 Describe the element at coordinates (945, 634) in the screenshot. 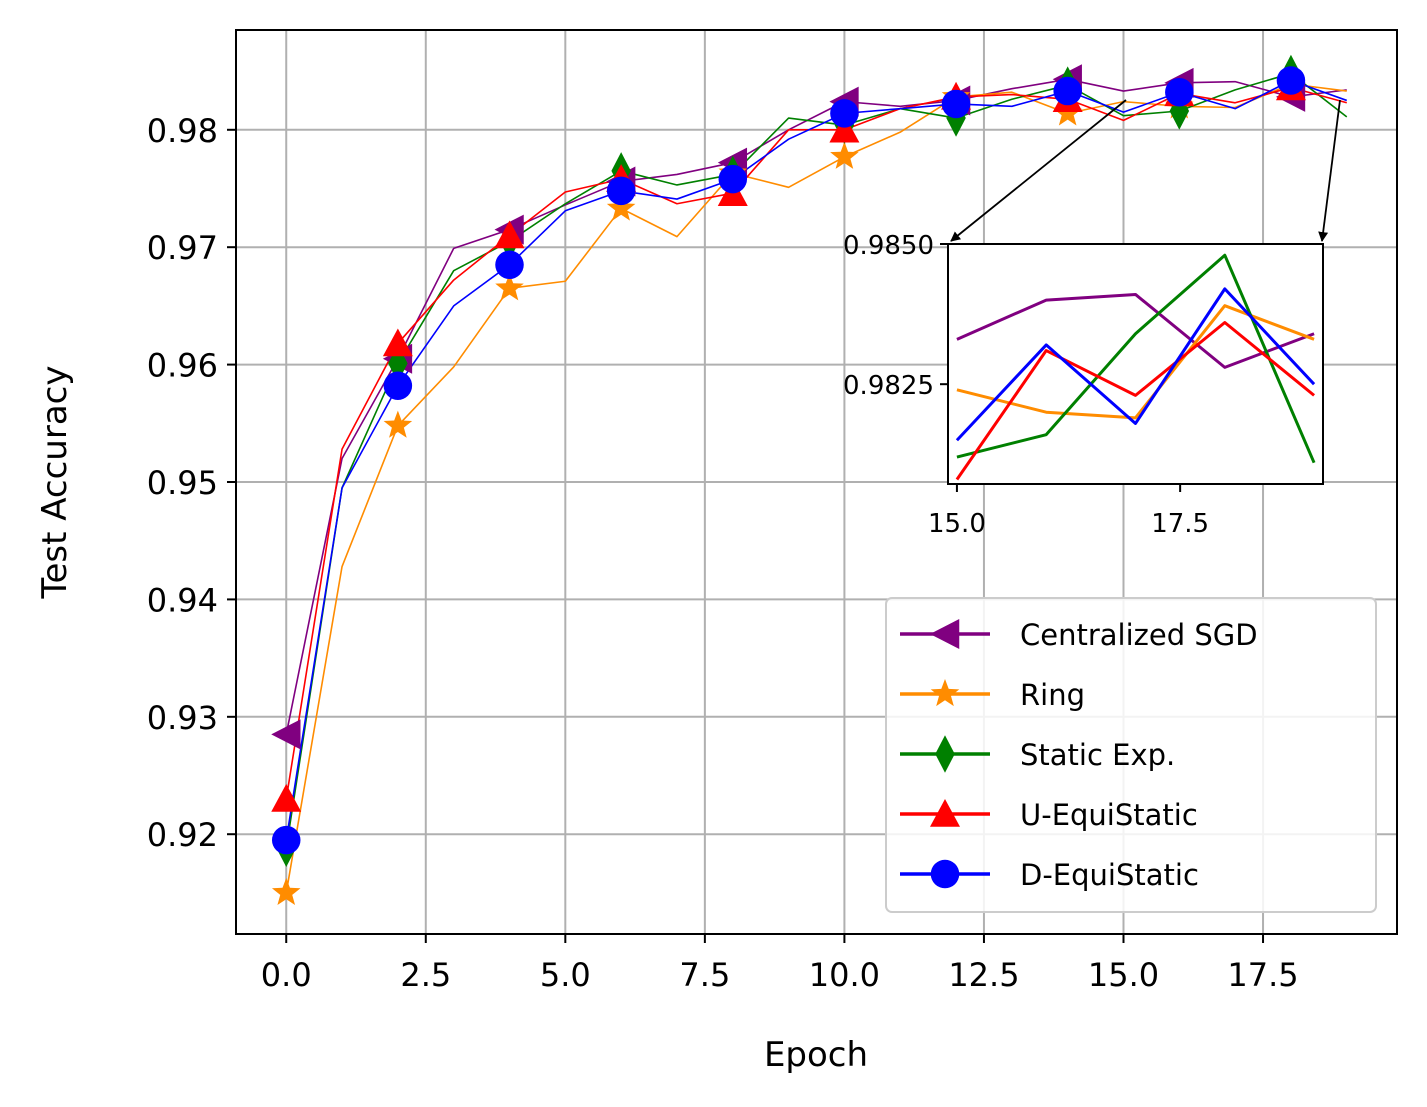

I see `legend-marker-centralized-sgd` at that location.